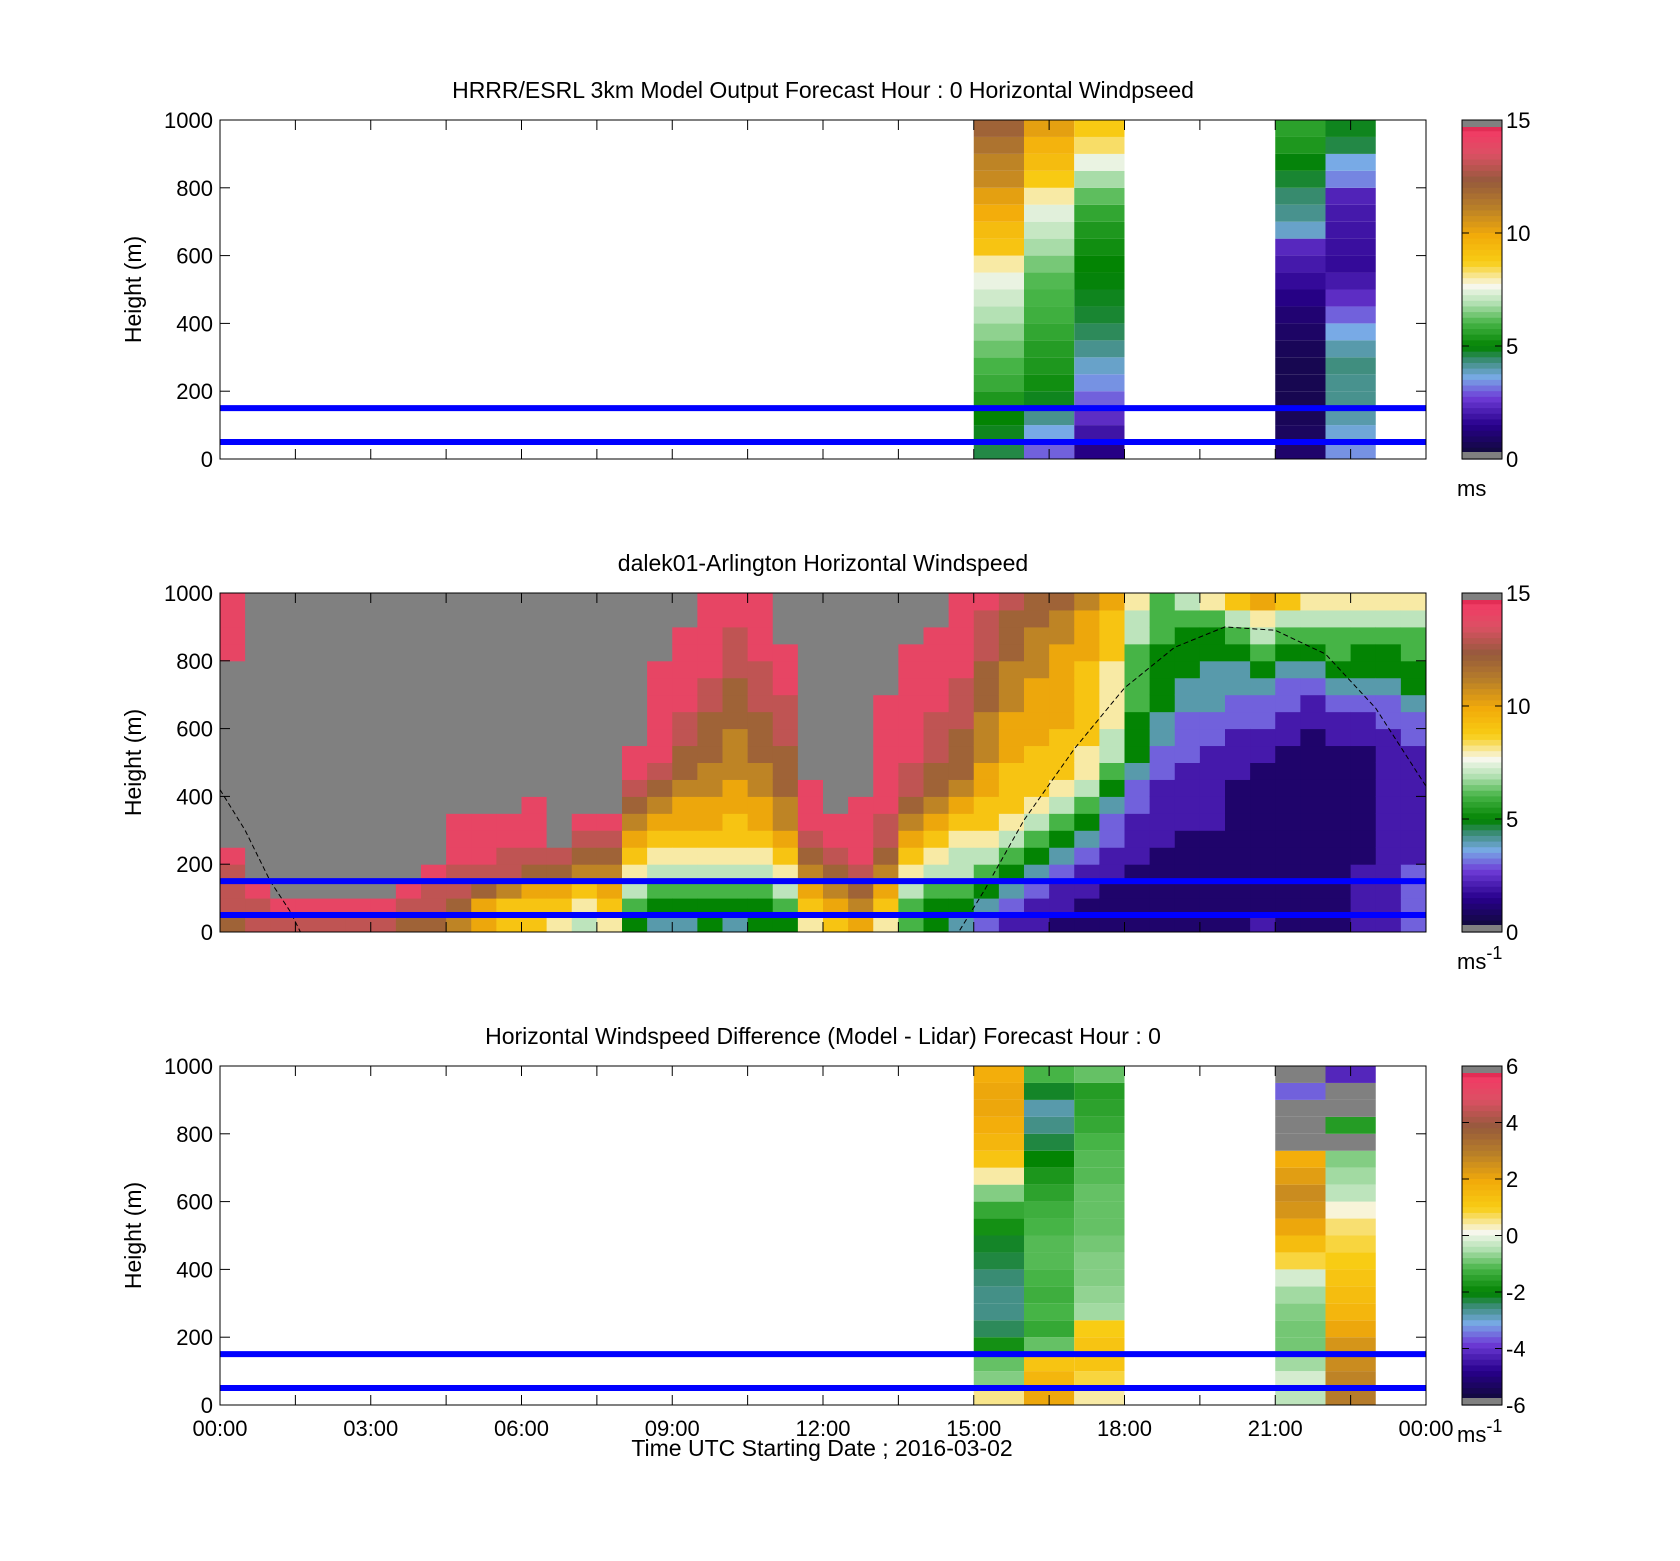 This screenshot has width=1680, height=1561. I want to click on colorbar-tick-label: -4, so click(1516, 1349).